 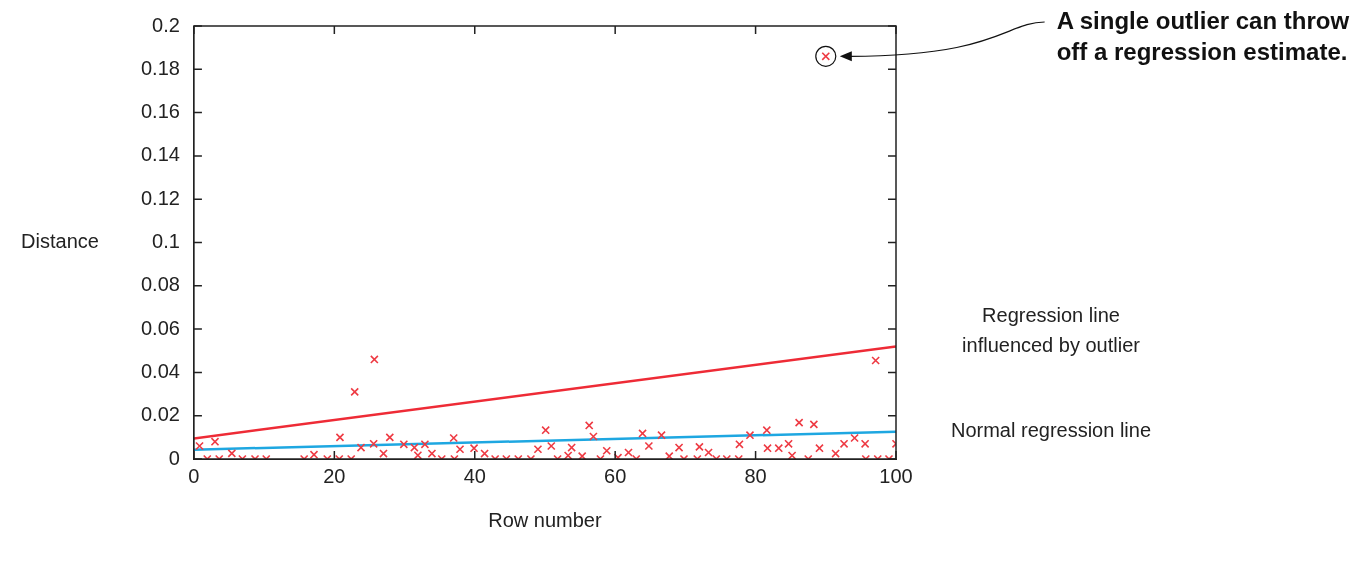 I want to click on y-tick-label: 0.12, so click(x=160, y=197).